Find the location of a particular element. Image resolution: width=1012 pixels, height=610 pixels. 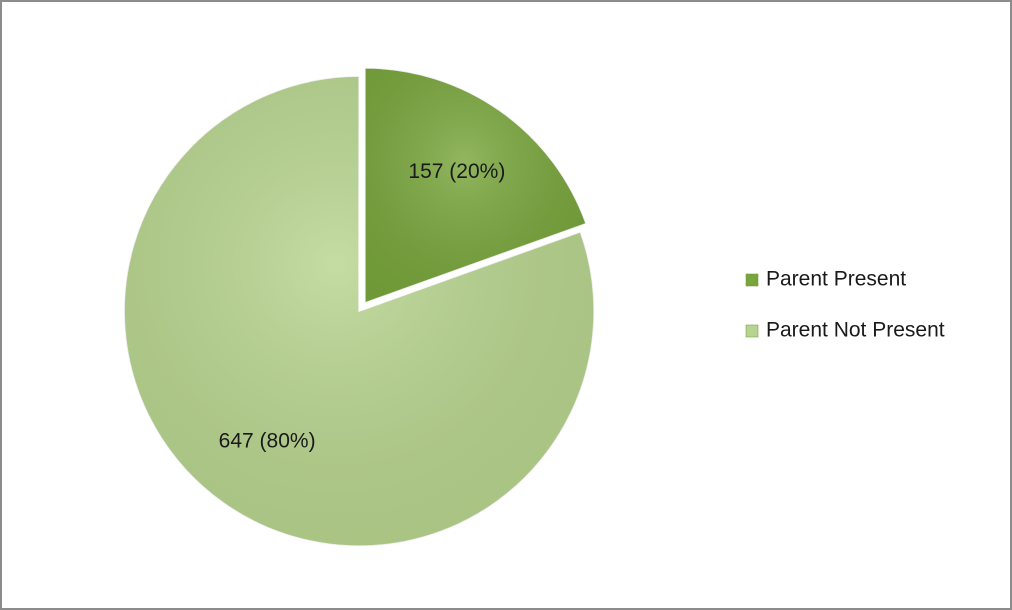

data-label: 647 (80%) is located at coordinates (267, 440).